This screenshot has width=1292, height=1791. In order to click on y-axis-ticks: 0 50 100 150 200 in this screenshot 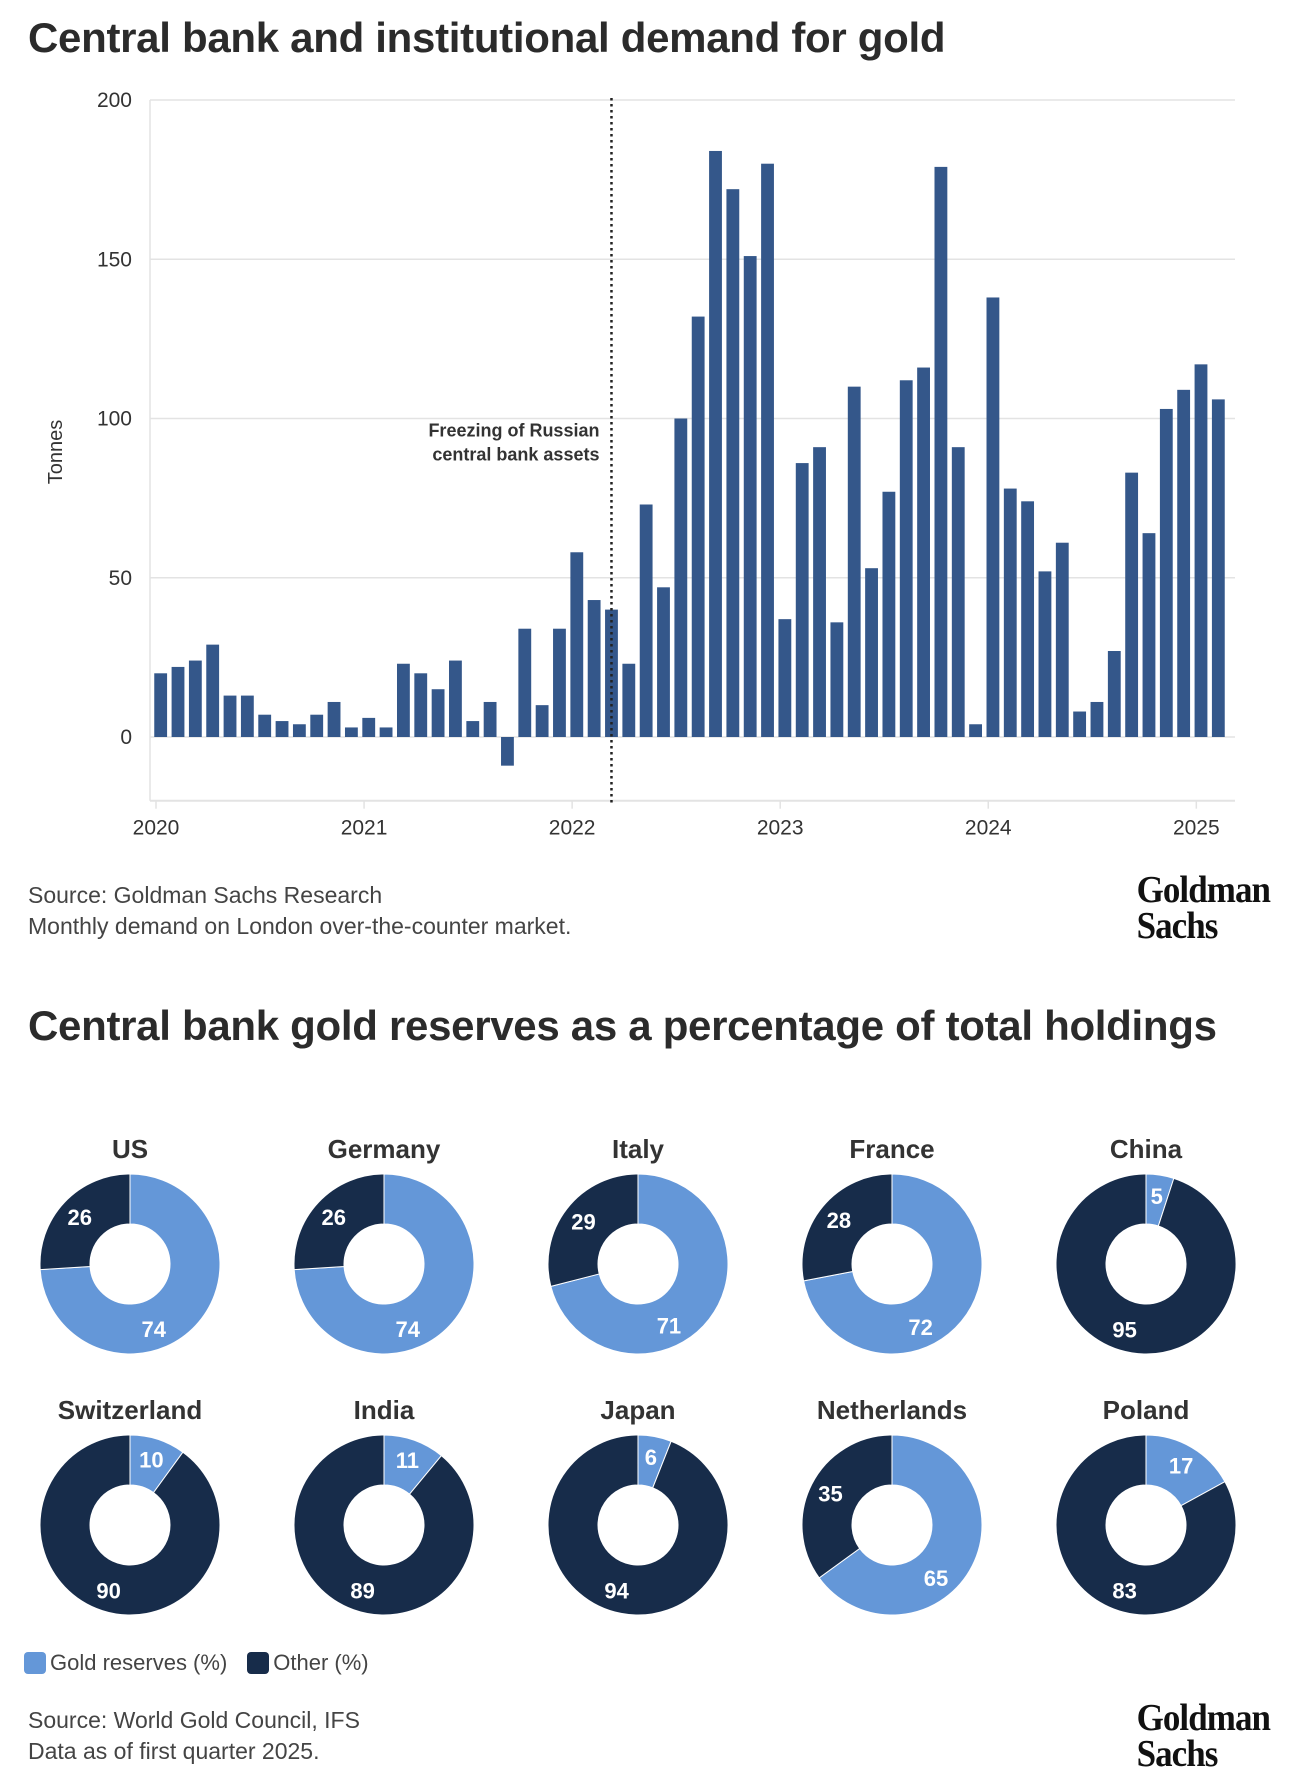, I will do `click(114, 419)`.